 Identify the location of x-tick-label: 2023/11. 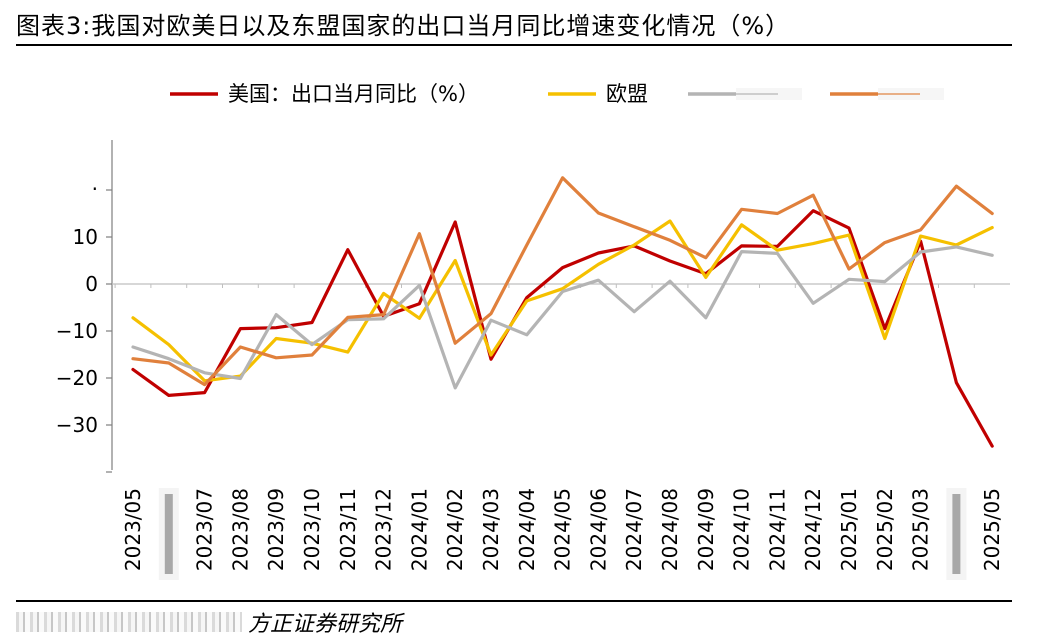
(348, 529).